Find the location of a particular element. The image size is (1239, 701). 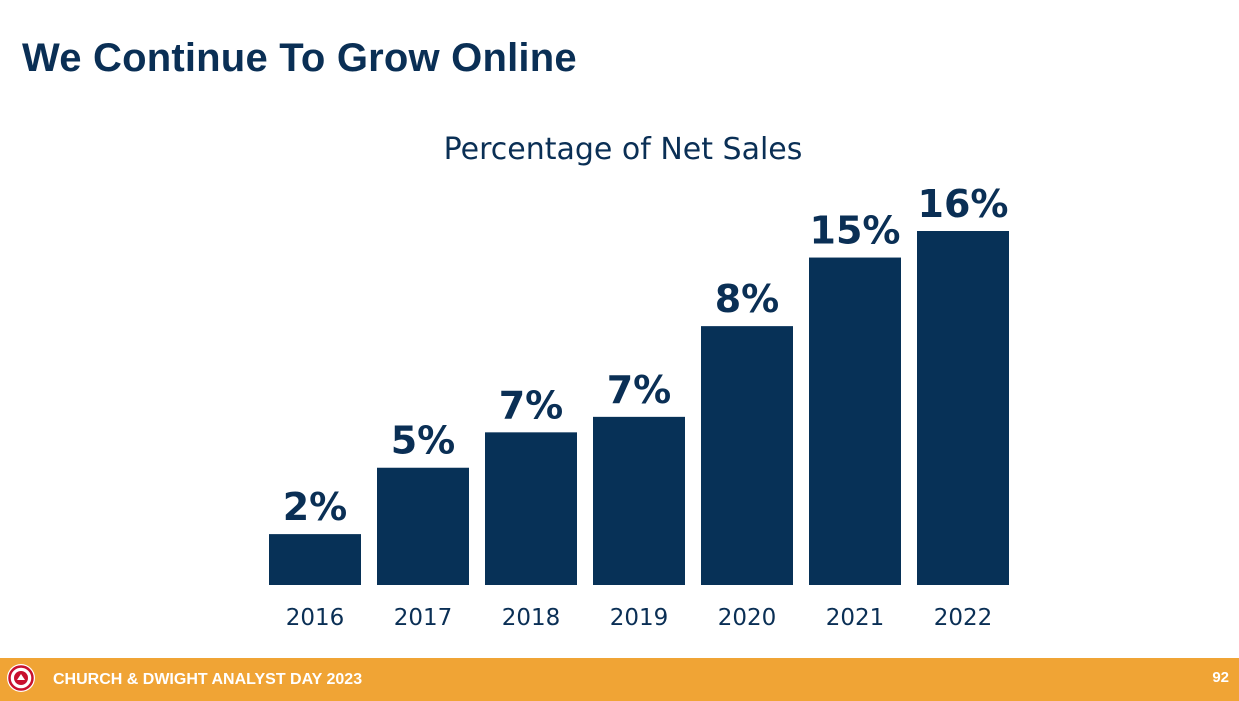

arm-and-hammer-logo-icon is located at coordinates (21, 678).